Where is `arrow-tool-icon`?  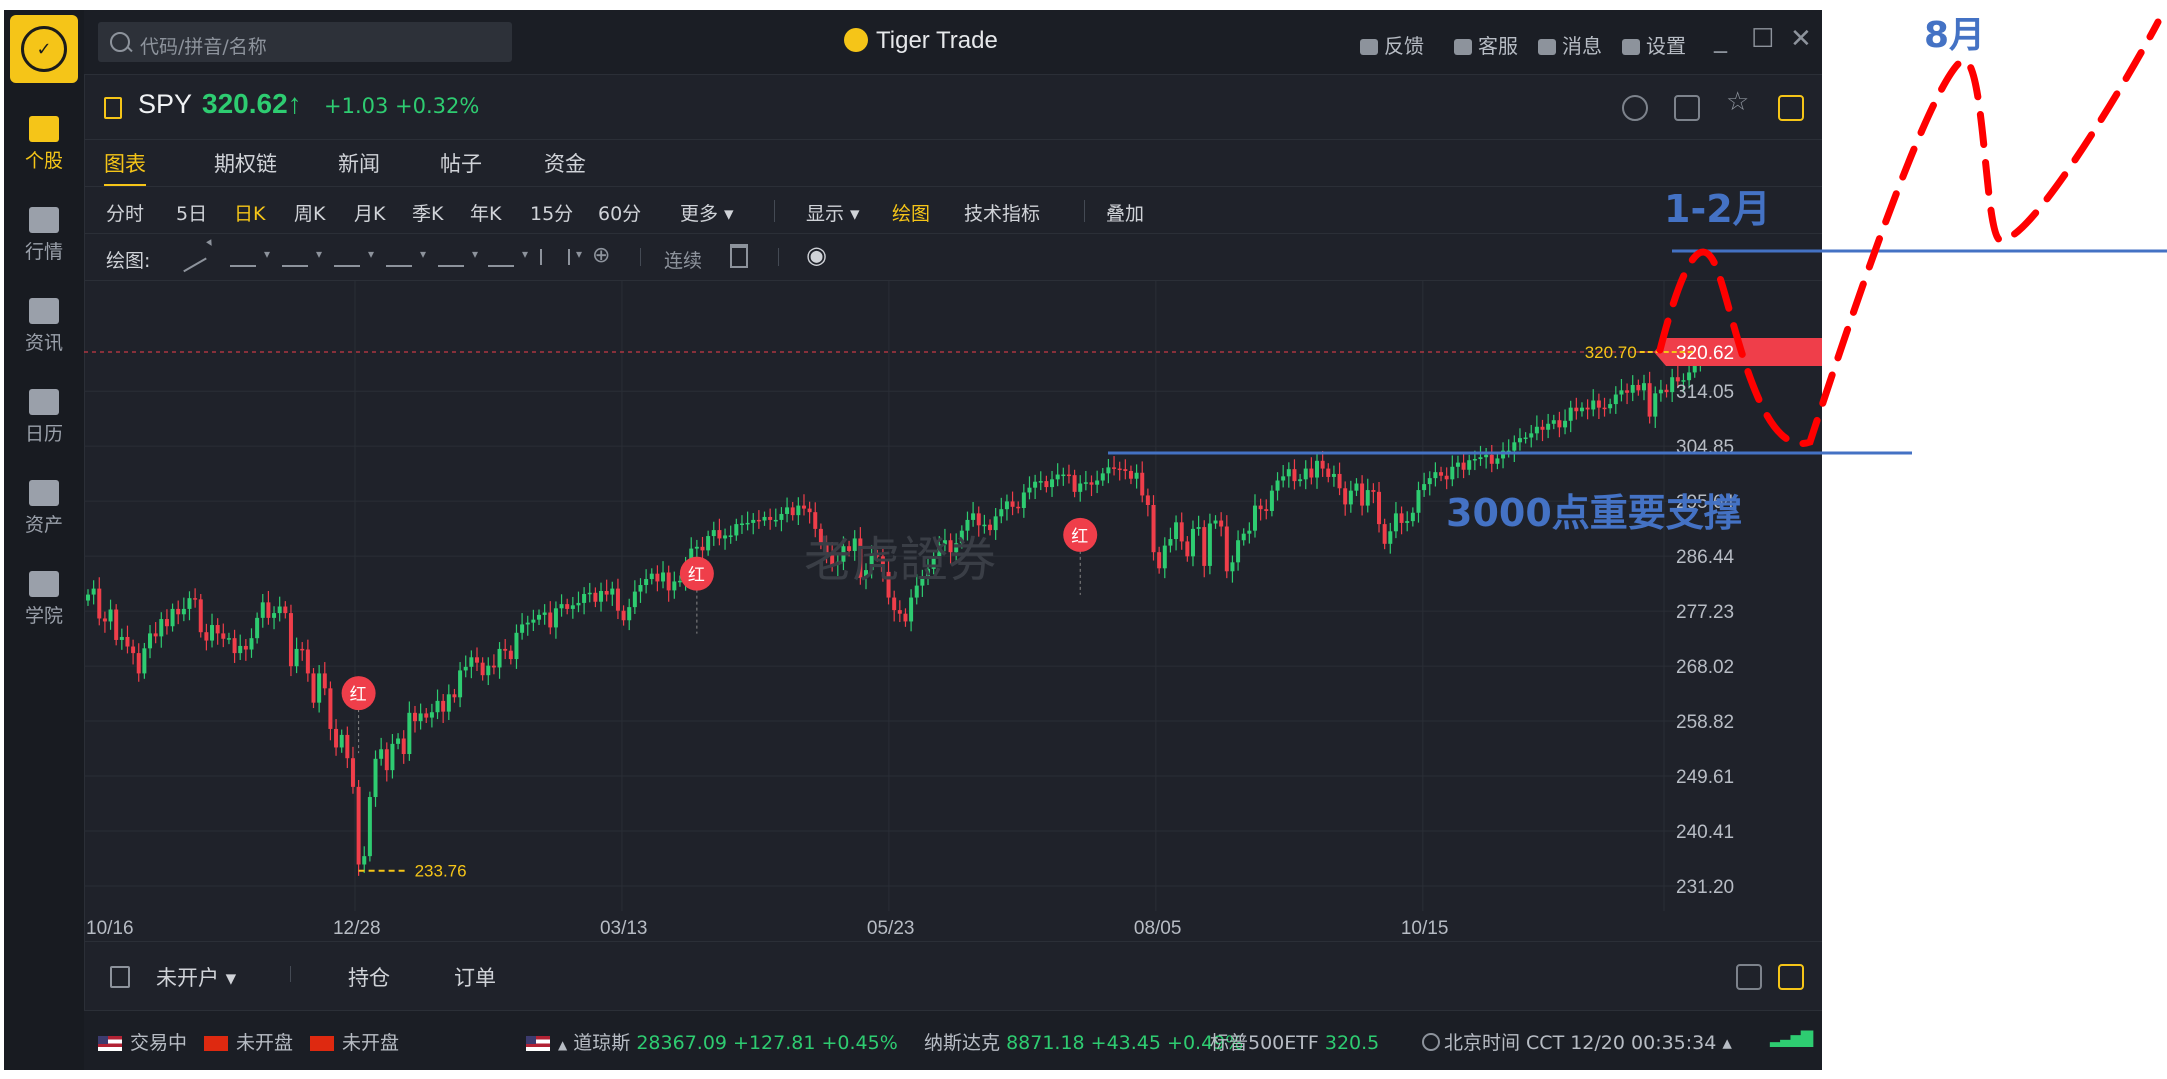
arrow-tool-icon is located at coordinates (406, 257).